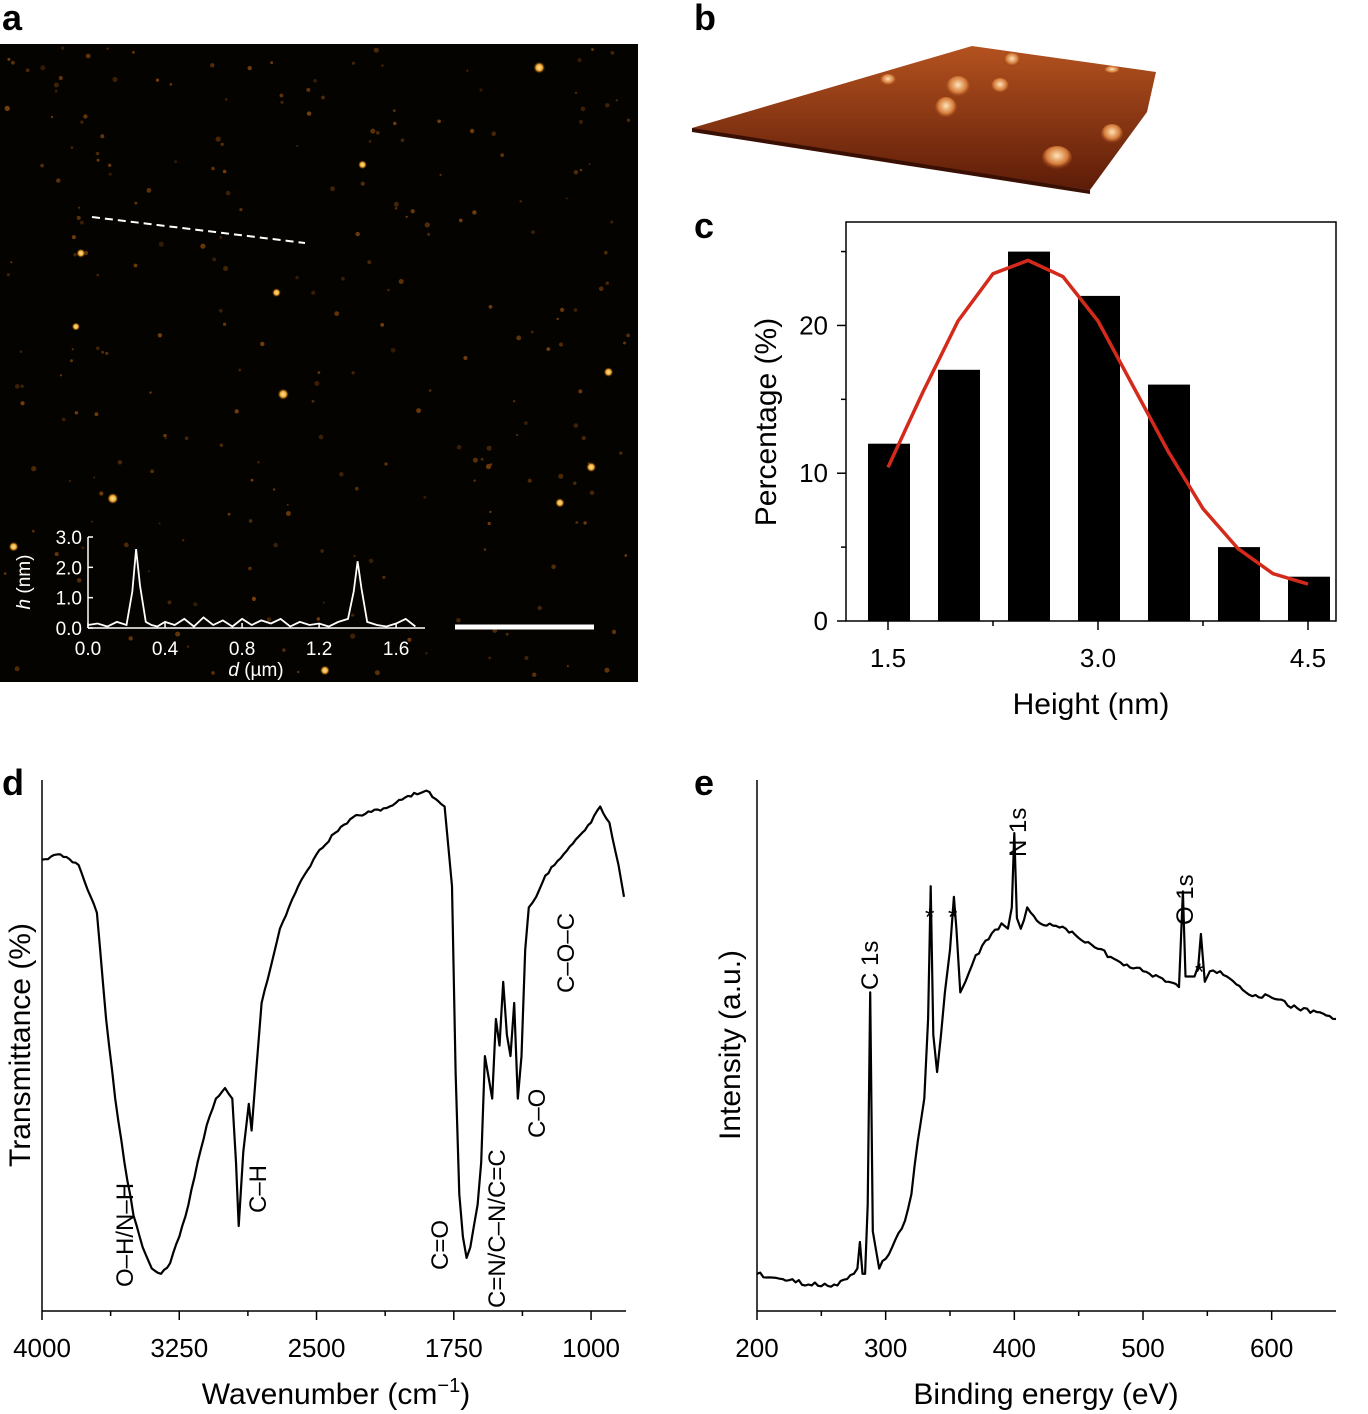 The height and width of the screenshot is (1414, 1368). Describe the element at coordinates (813, 473) in the screenshot. I see `histogram-y-tick-label: 10` at that location.